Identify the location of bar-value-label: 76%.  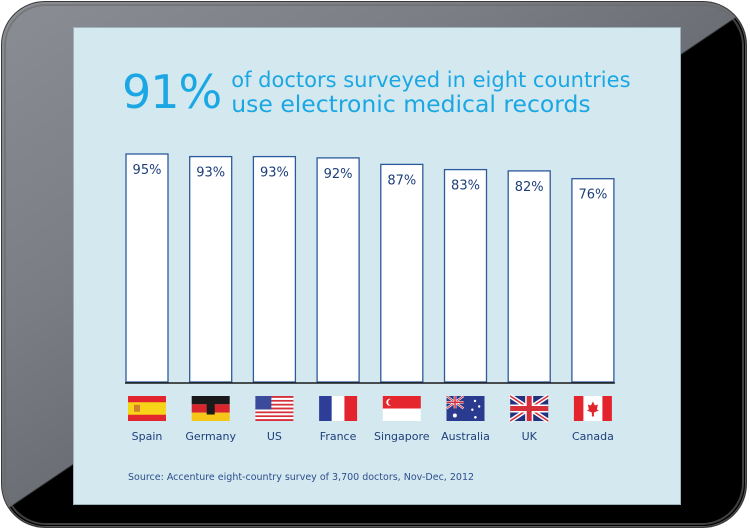
(592, 195).